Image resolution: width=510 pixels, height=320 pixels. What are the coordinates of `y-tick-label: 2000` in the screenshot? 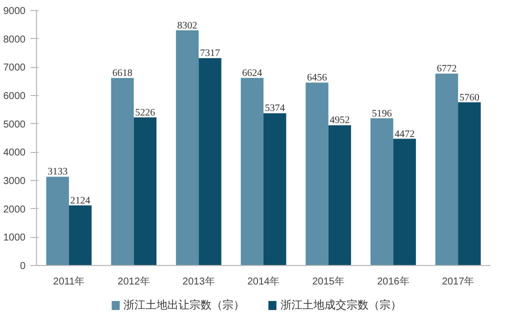 It's located at (14, 210).